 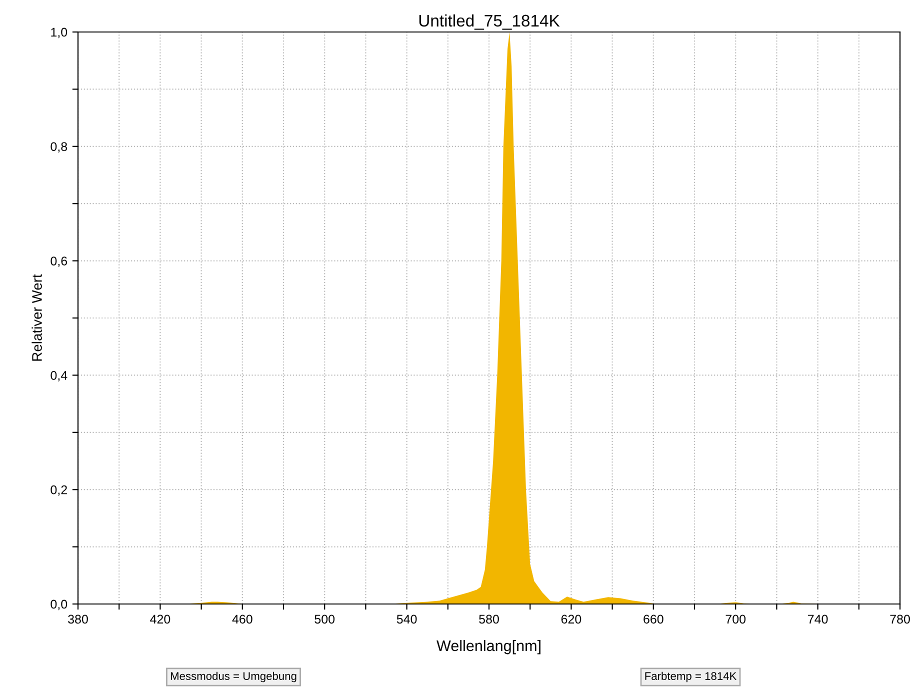 I want to click on y-tick-label: 0,6, so click(x=59, y=261).